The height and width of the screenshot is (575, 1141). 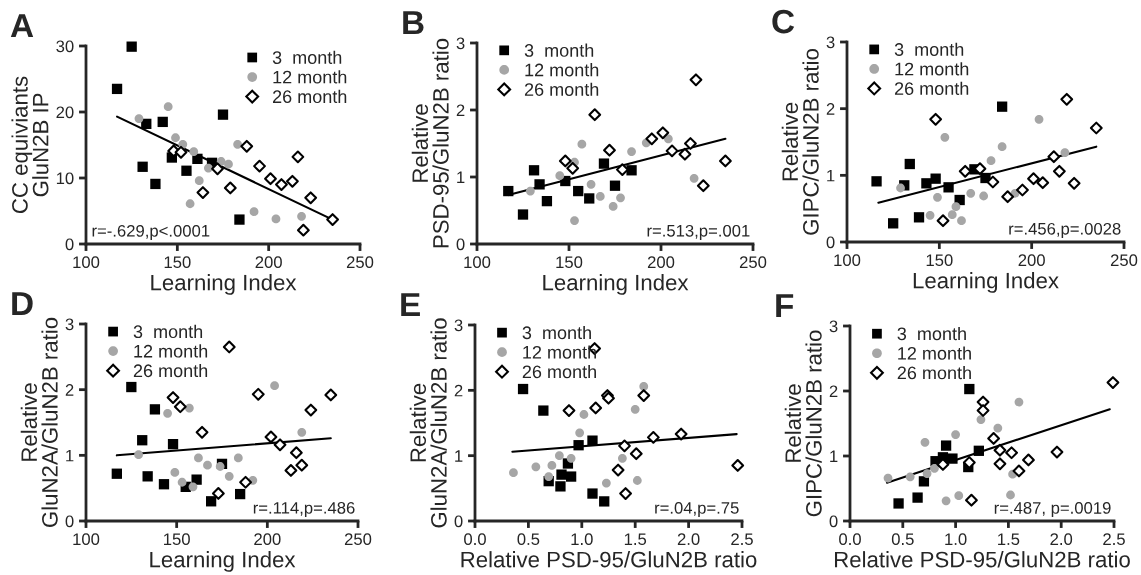 I want to click on y-tick-label: 20, so click(x=65, y=112).